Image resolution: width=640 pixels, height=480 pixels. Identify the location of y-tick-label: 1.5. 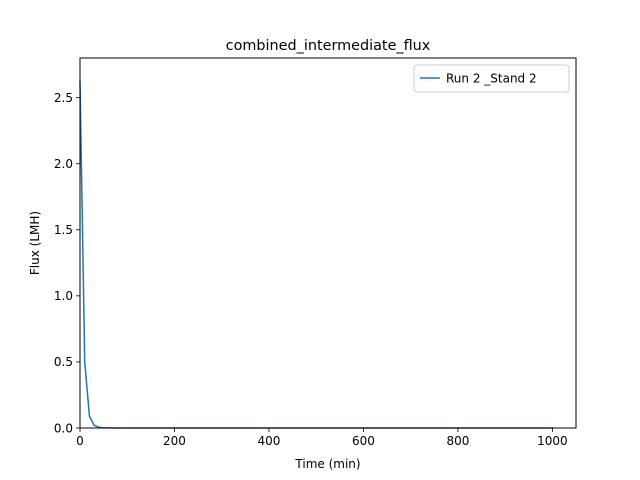
(63, 230).